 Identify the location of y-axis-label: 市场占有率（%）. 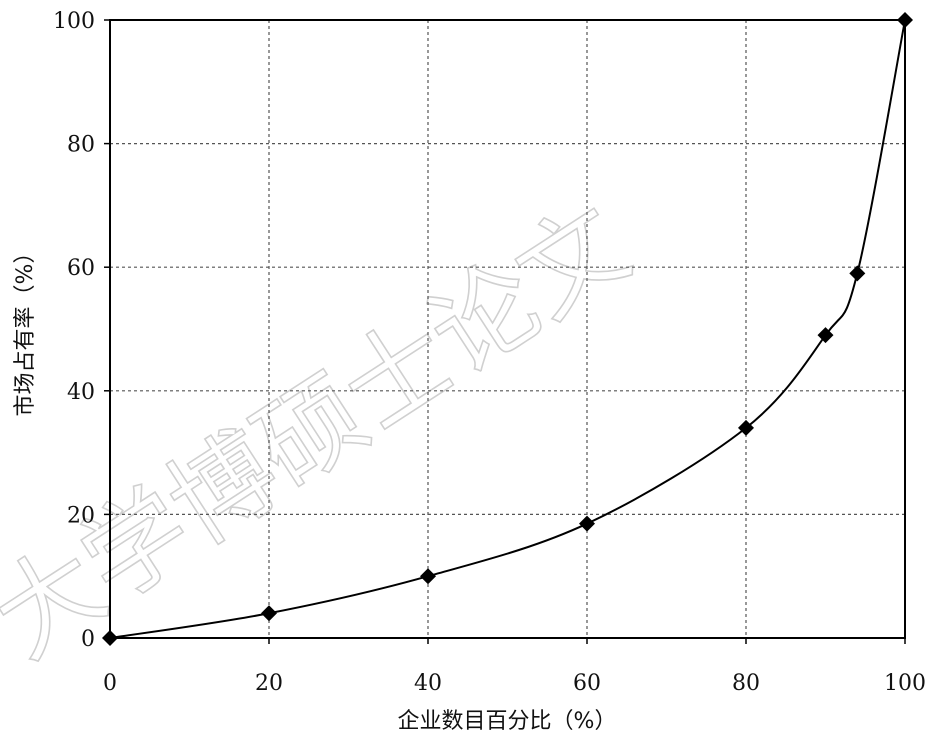
(25, 329).